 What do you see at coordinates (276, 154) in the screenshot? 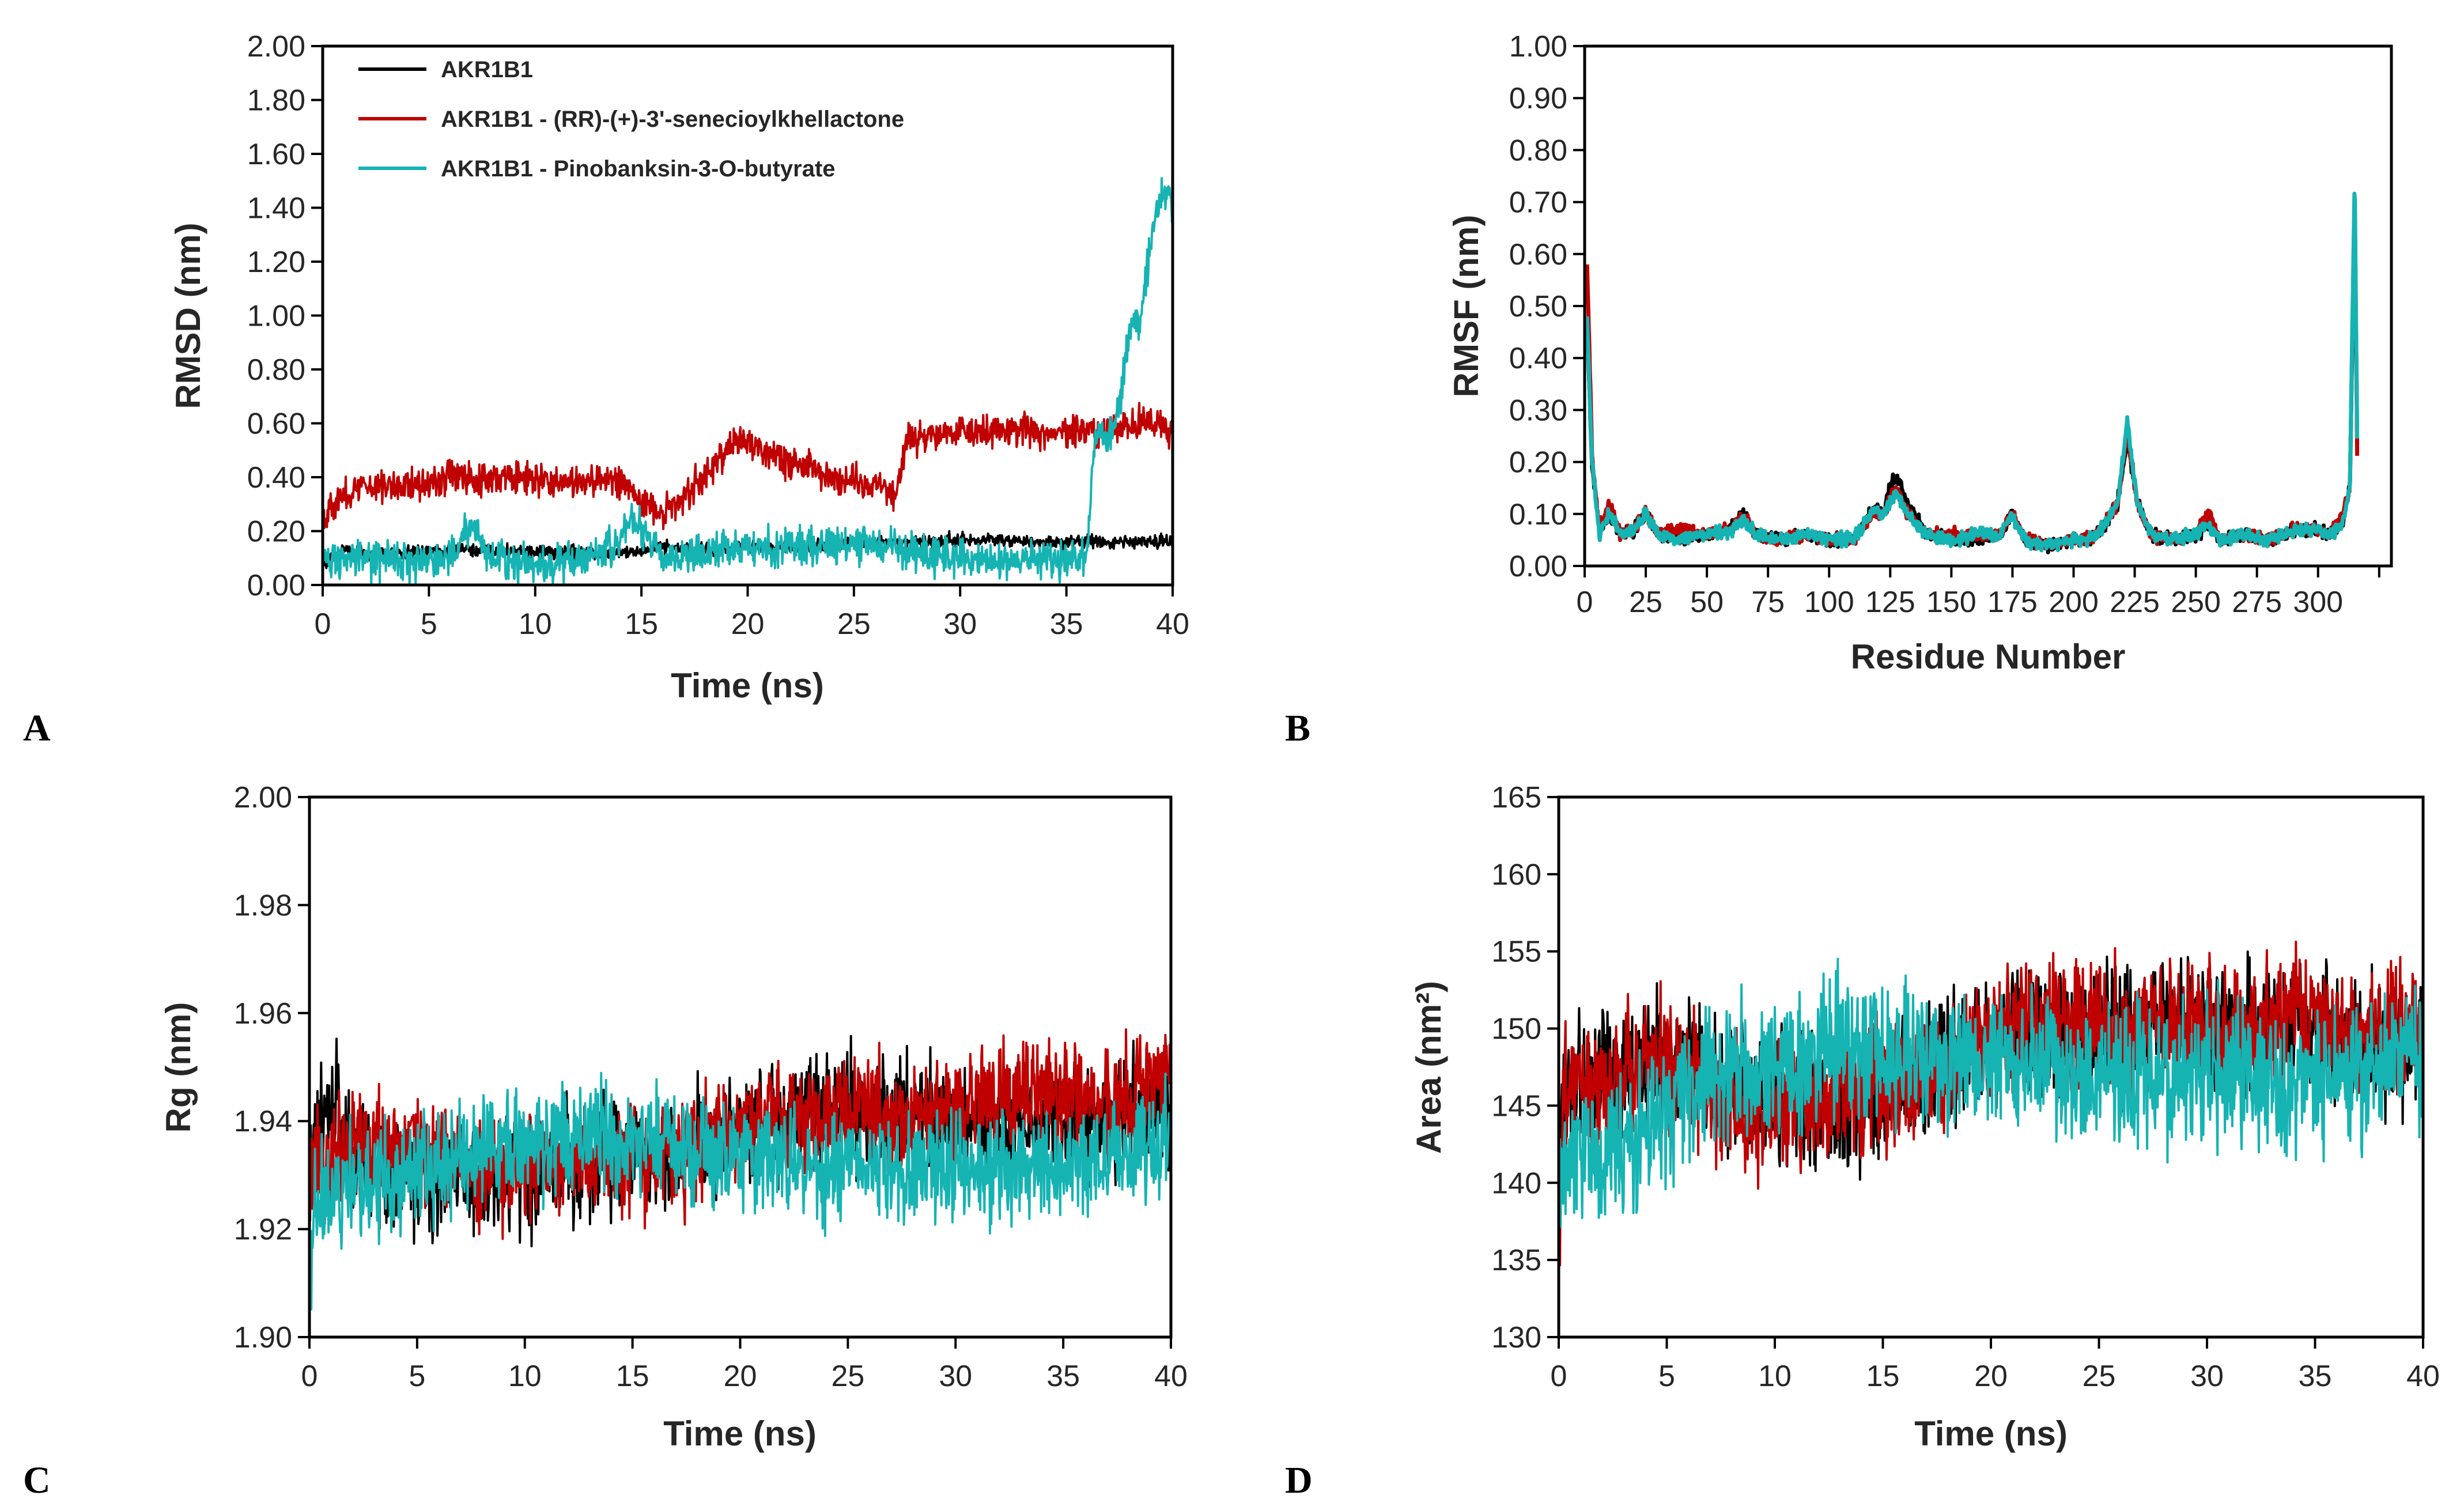
I see `y-tick-label: 1.60` at bounding box center [276, 154].